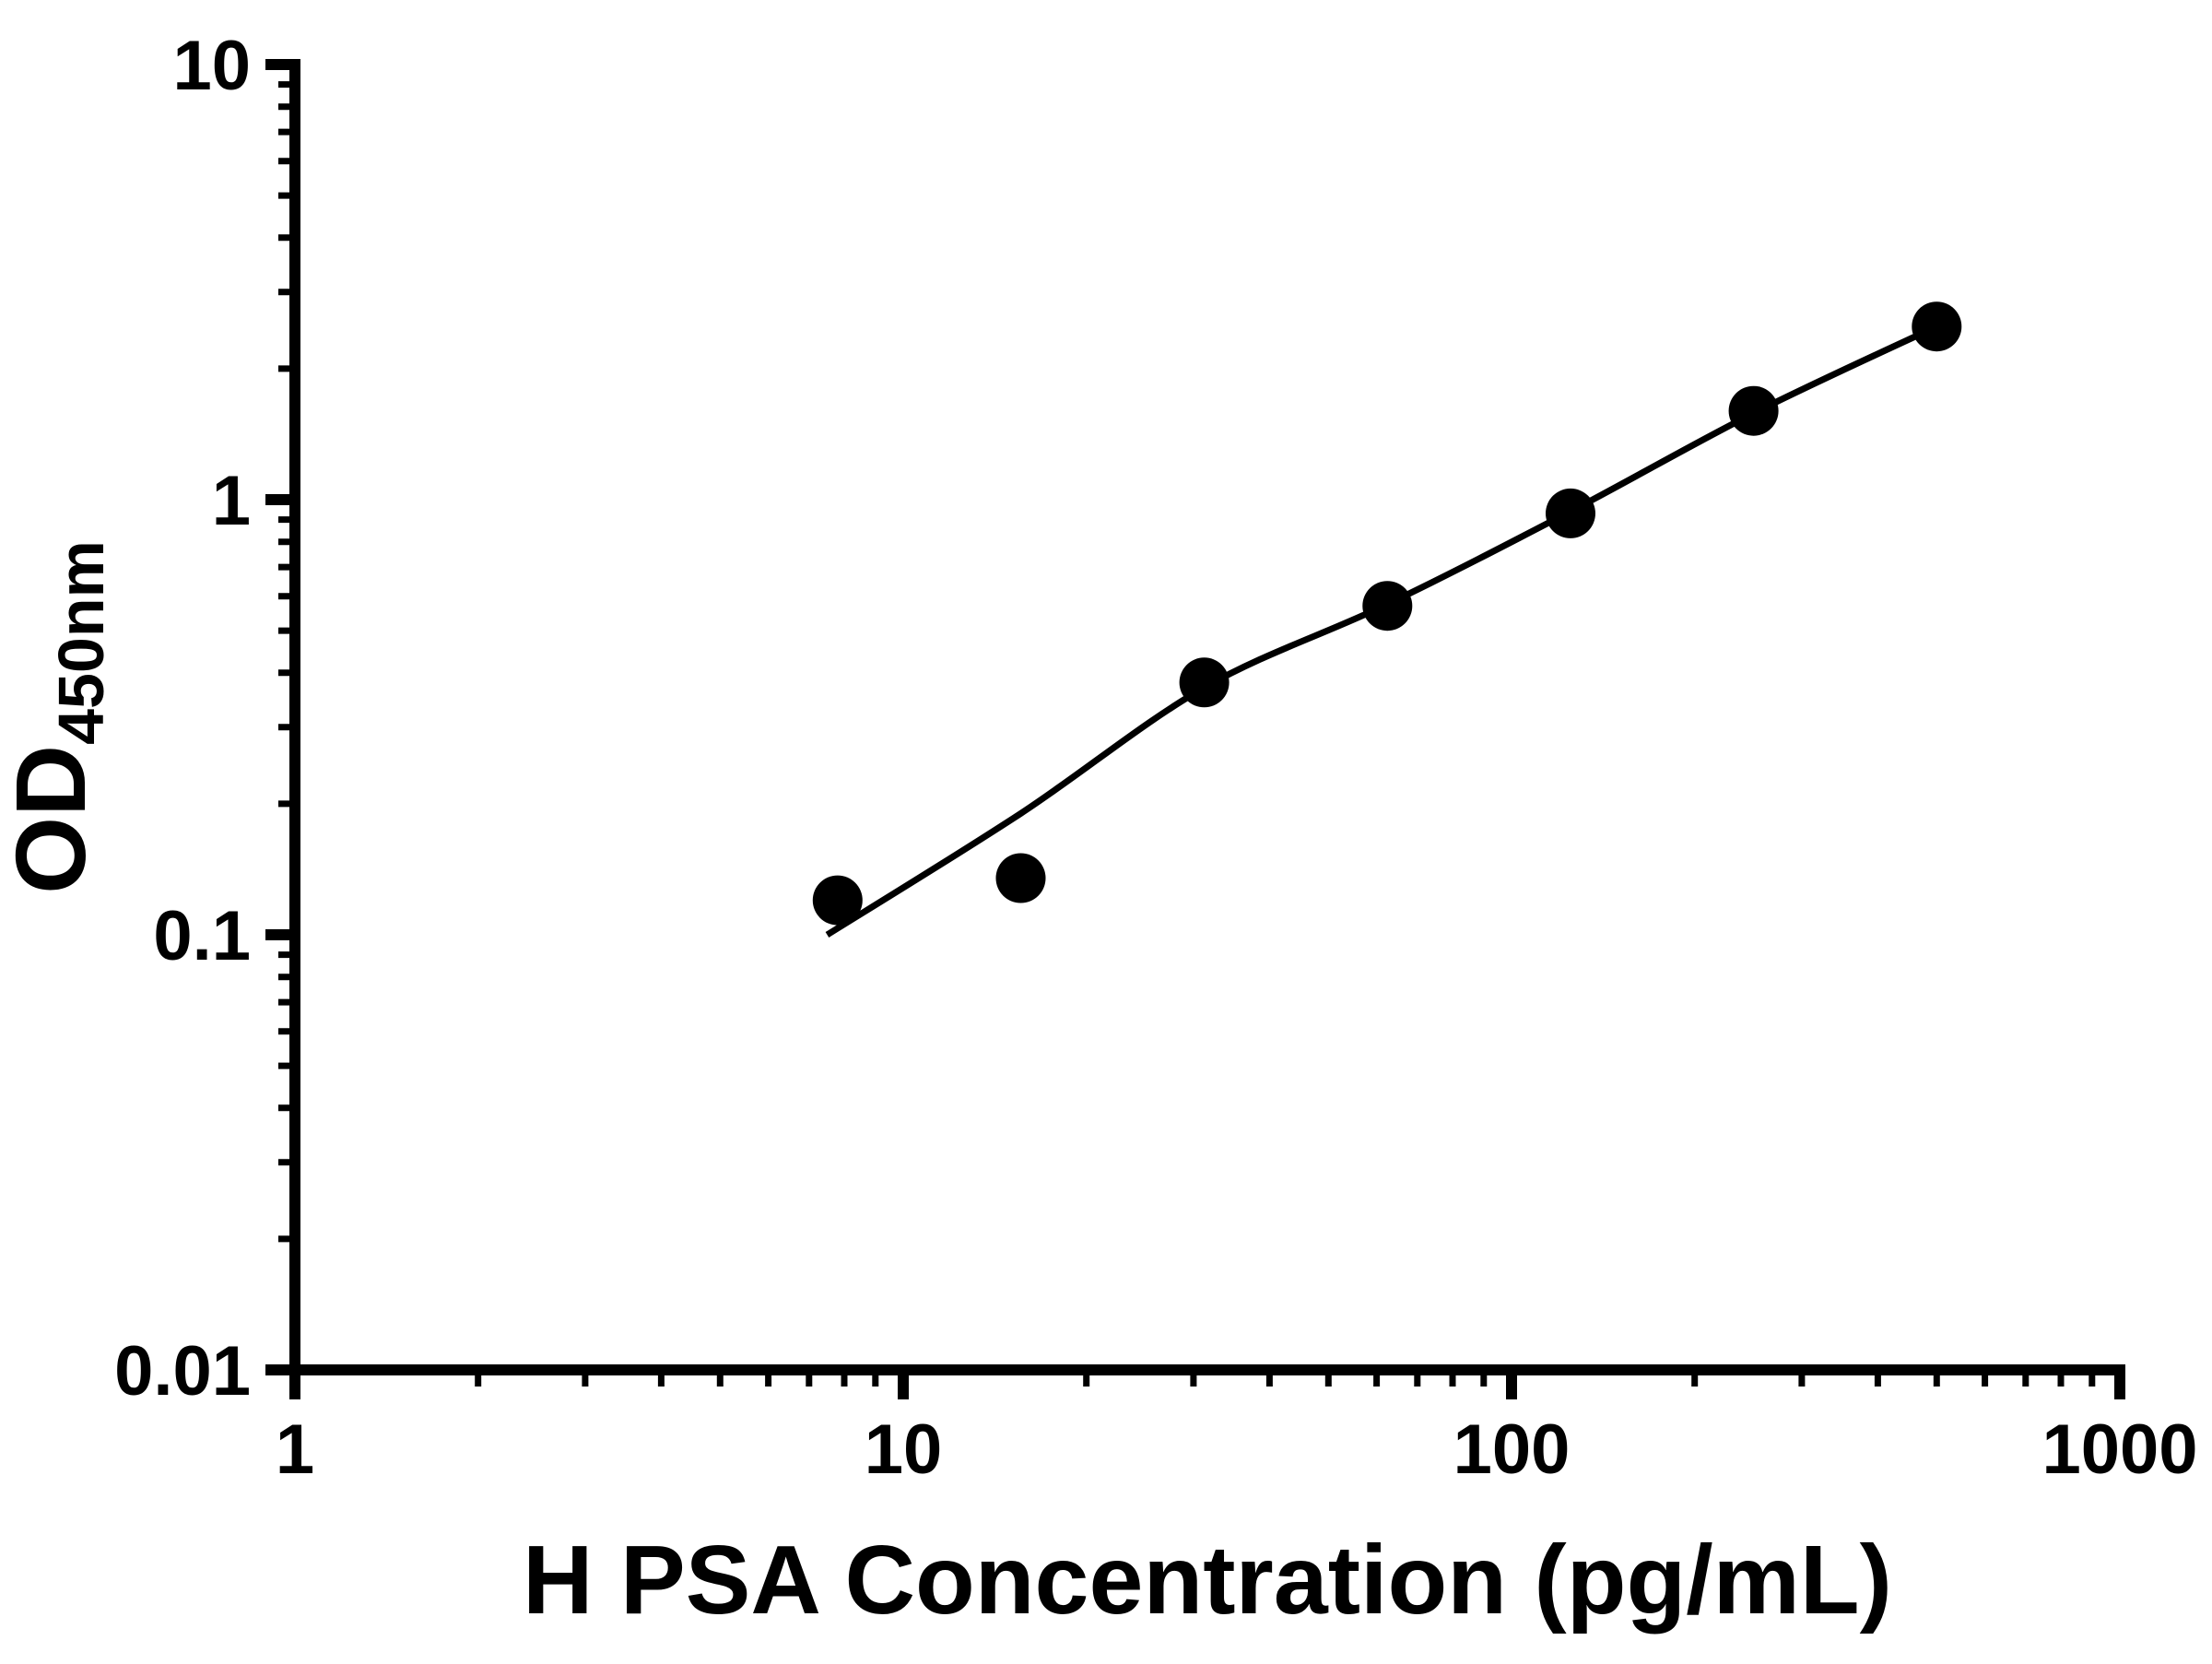  Describe the element at coordinates (182, 1371) in the screenshot. I see `y-tick-label: 0.01` at that location.